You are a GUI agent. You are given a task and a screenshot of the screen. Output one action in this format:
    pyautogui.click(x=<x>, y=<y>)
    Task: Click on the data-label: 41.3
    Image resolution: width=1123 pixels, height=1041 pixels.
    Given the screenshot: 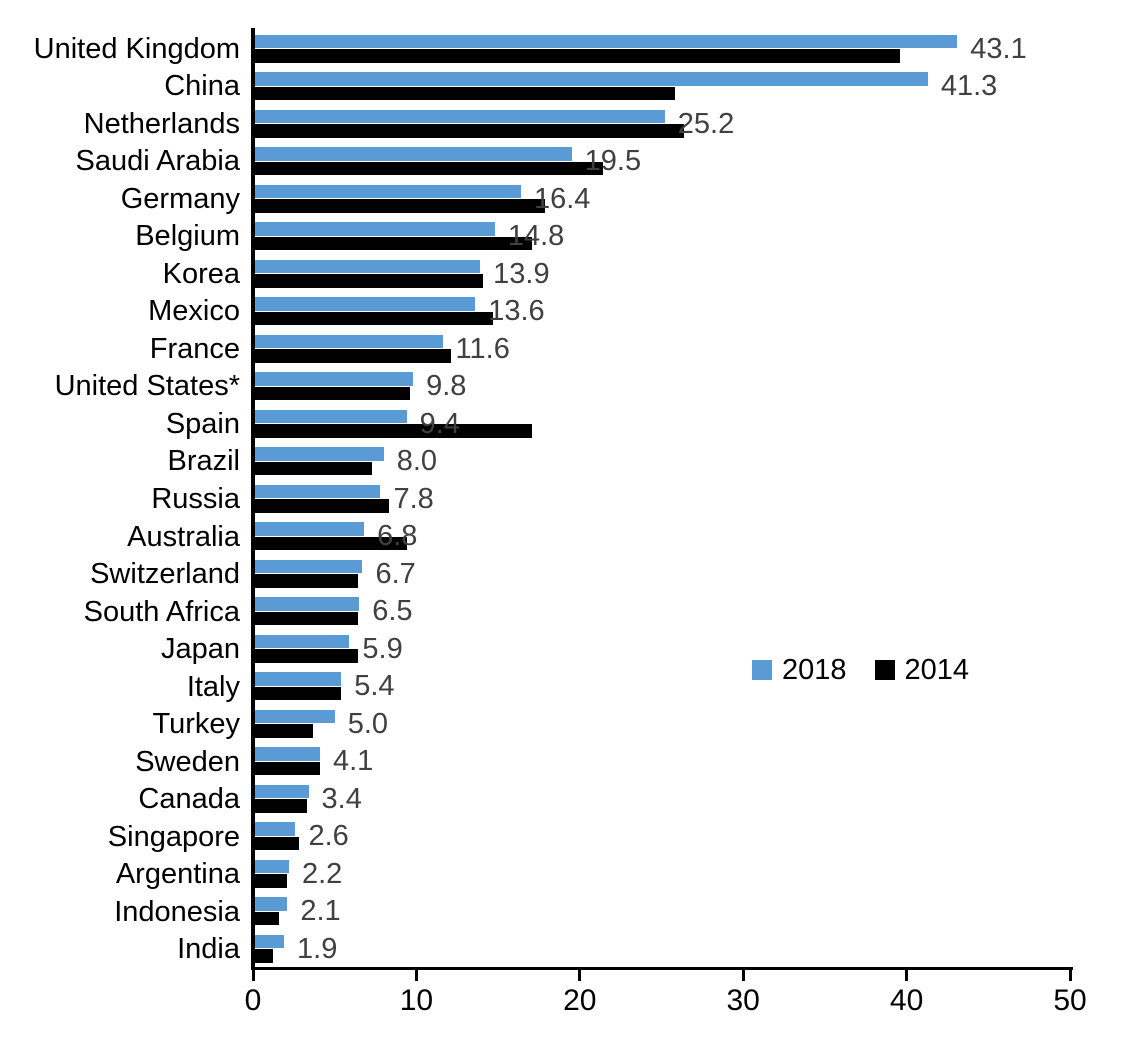 What is the action you would take?
    pyautogui.click(x=969, y=86)
    